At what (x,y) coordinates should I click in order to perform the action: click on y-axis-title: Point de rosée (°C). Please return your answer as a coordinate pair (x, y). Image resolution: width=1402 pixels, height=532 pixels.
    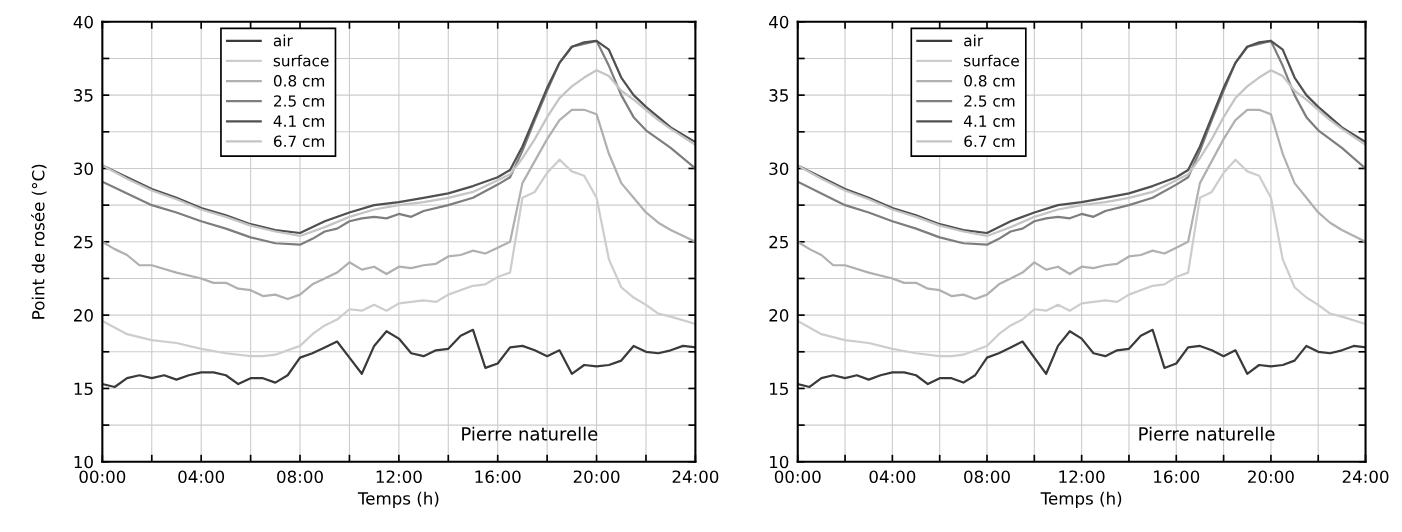
    Looking at the image, I should click on (39, 241).